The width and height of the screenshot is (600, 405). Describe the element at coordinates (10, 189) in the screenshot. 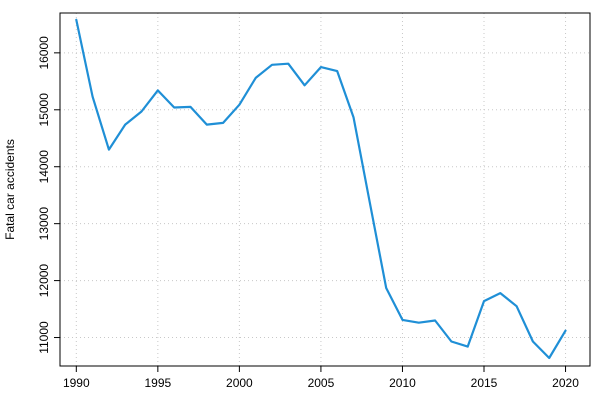

I see `y-axis-label: Fatal car accidents` at that location.